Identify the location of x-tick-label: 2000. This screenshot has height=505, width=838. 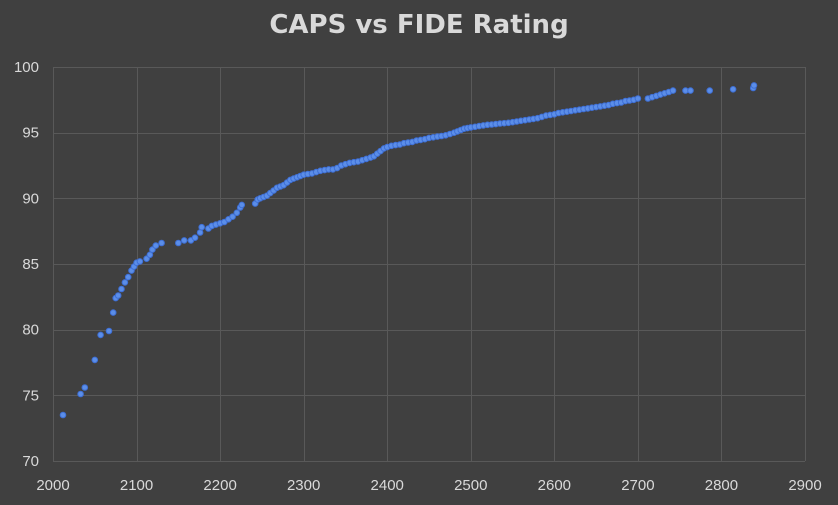
(52, 485).